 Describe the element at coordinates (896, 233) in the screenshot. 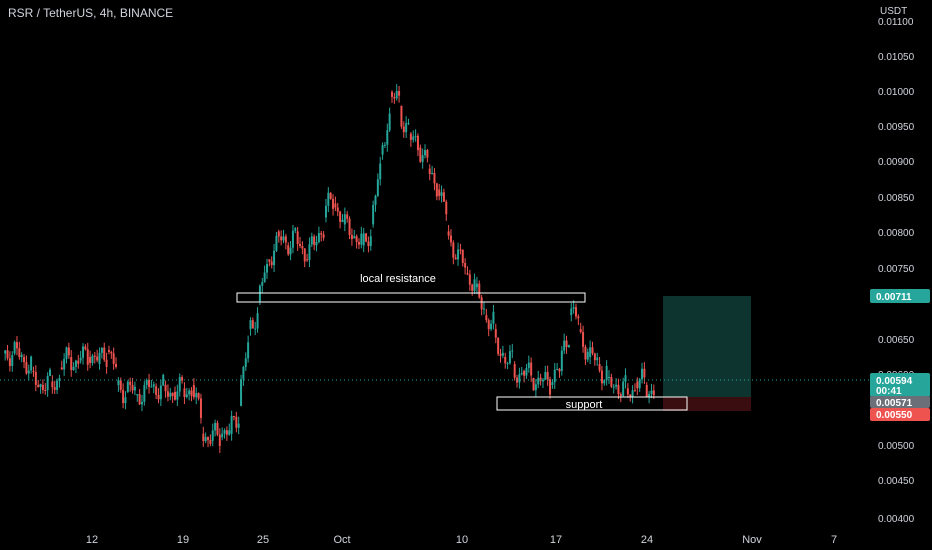

I see `y-tick: 0.00800` at that location.